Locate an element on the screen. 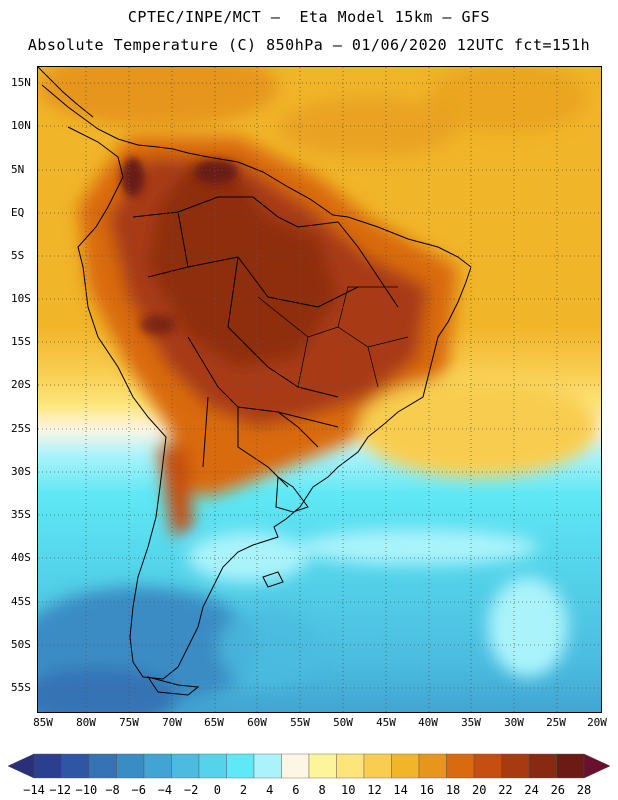 The height and width of the screenshot is (800, 618). colorbar-label: −2 is located at coordinates (191, 790).